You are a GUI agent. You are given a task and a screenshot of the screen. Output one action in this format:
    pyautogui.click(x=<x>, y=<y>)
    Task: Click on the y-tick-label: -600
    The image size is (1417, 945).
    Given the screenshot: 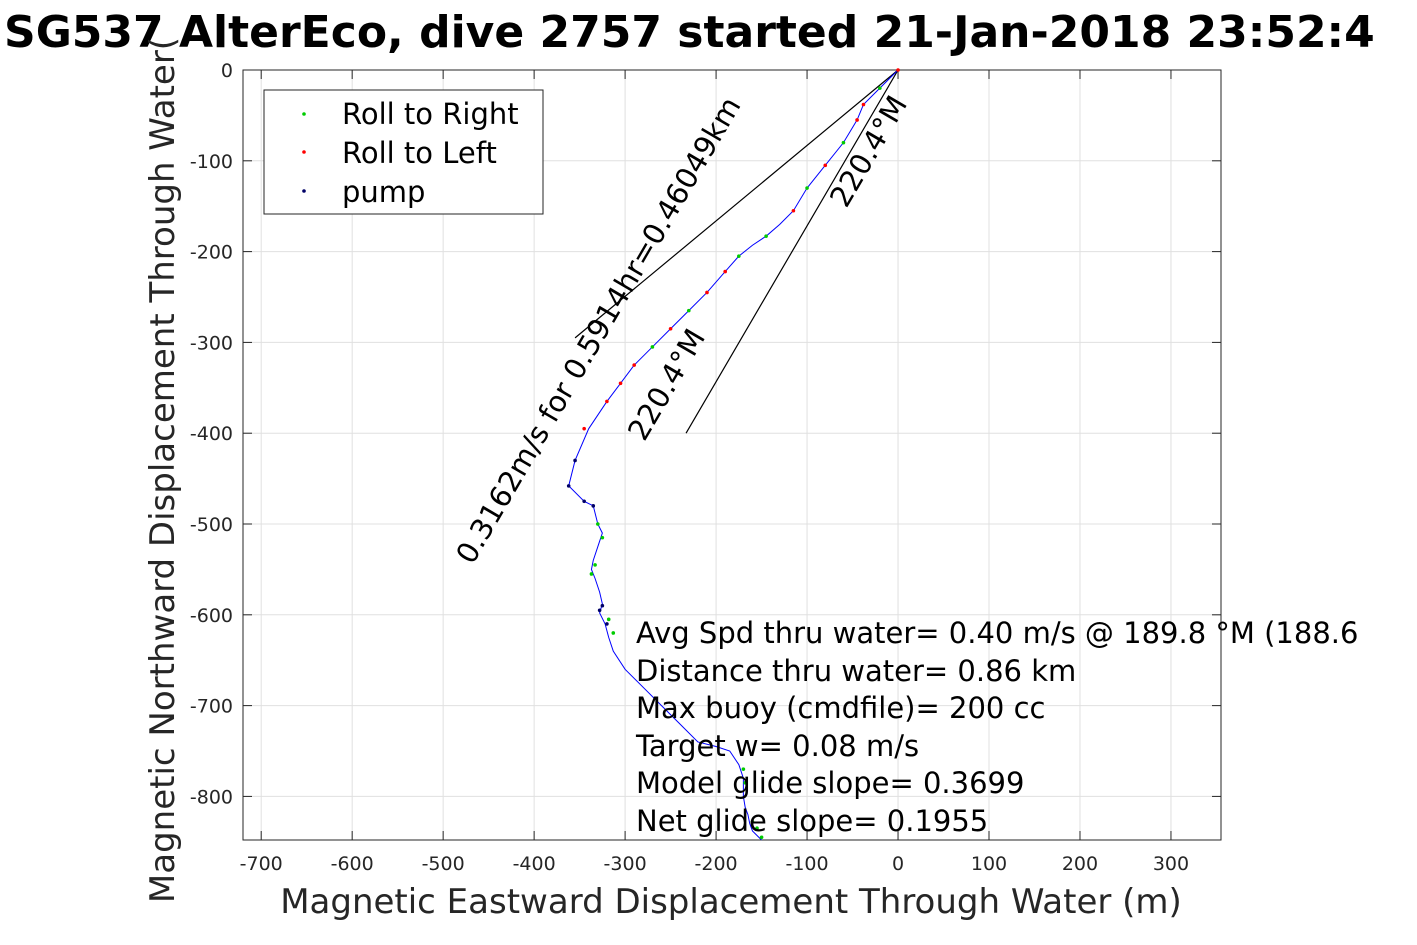 What is the action you would take?
    pyautogui.click(x=211, y=616)
    